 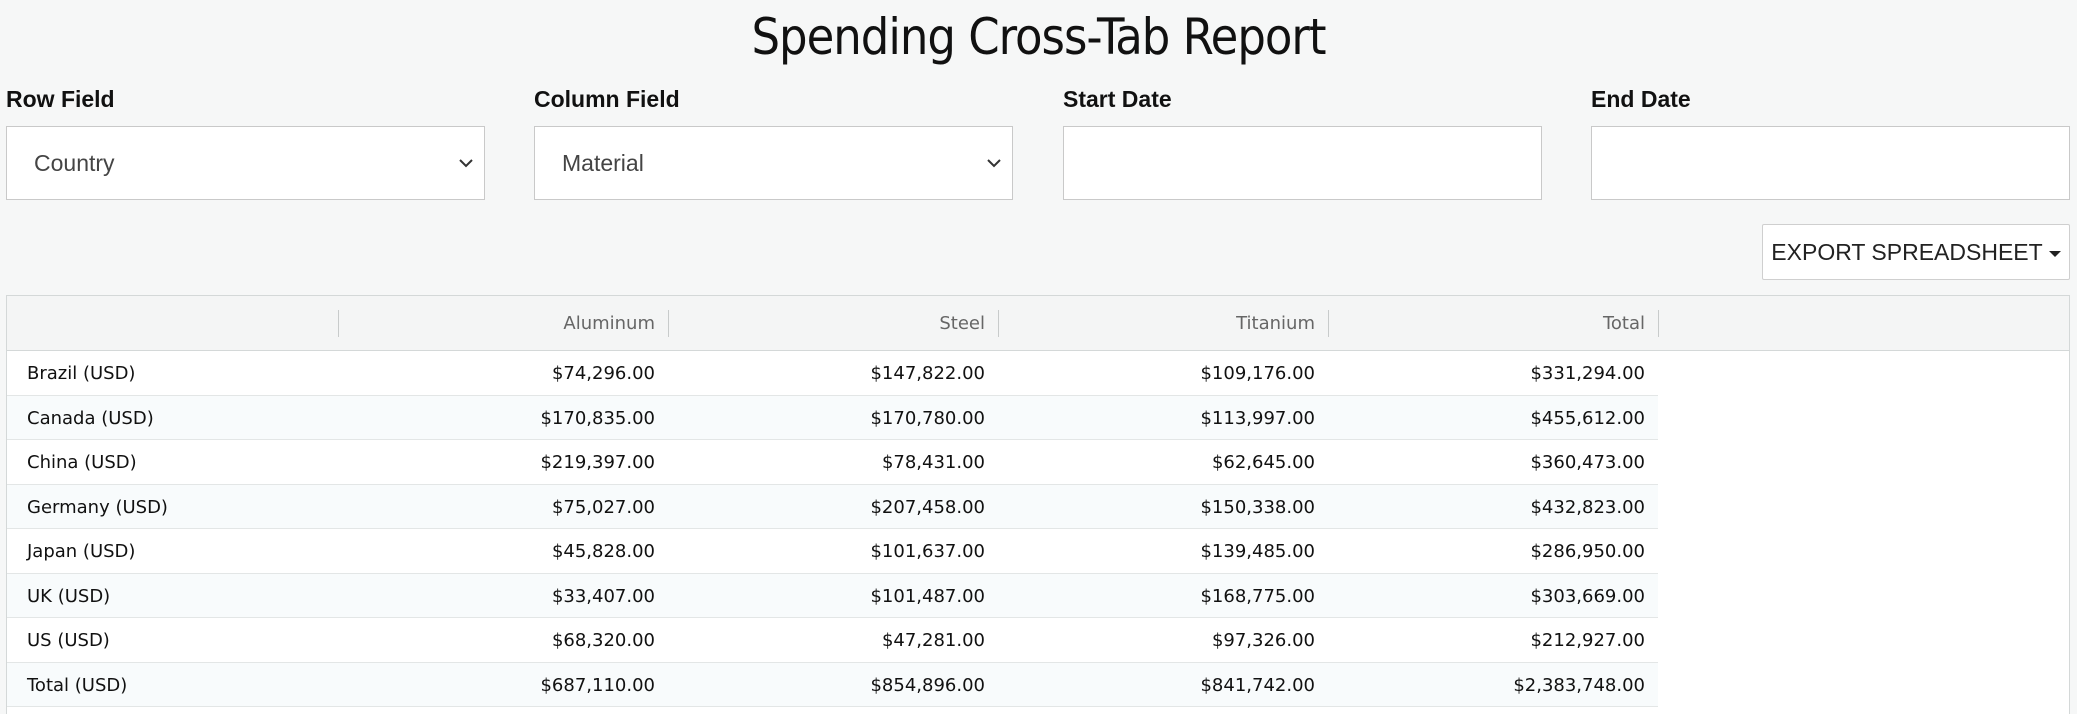 I want to click on cell-aluminum: $687,110.00, so click(x=597, y=685).